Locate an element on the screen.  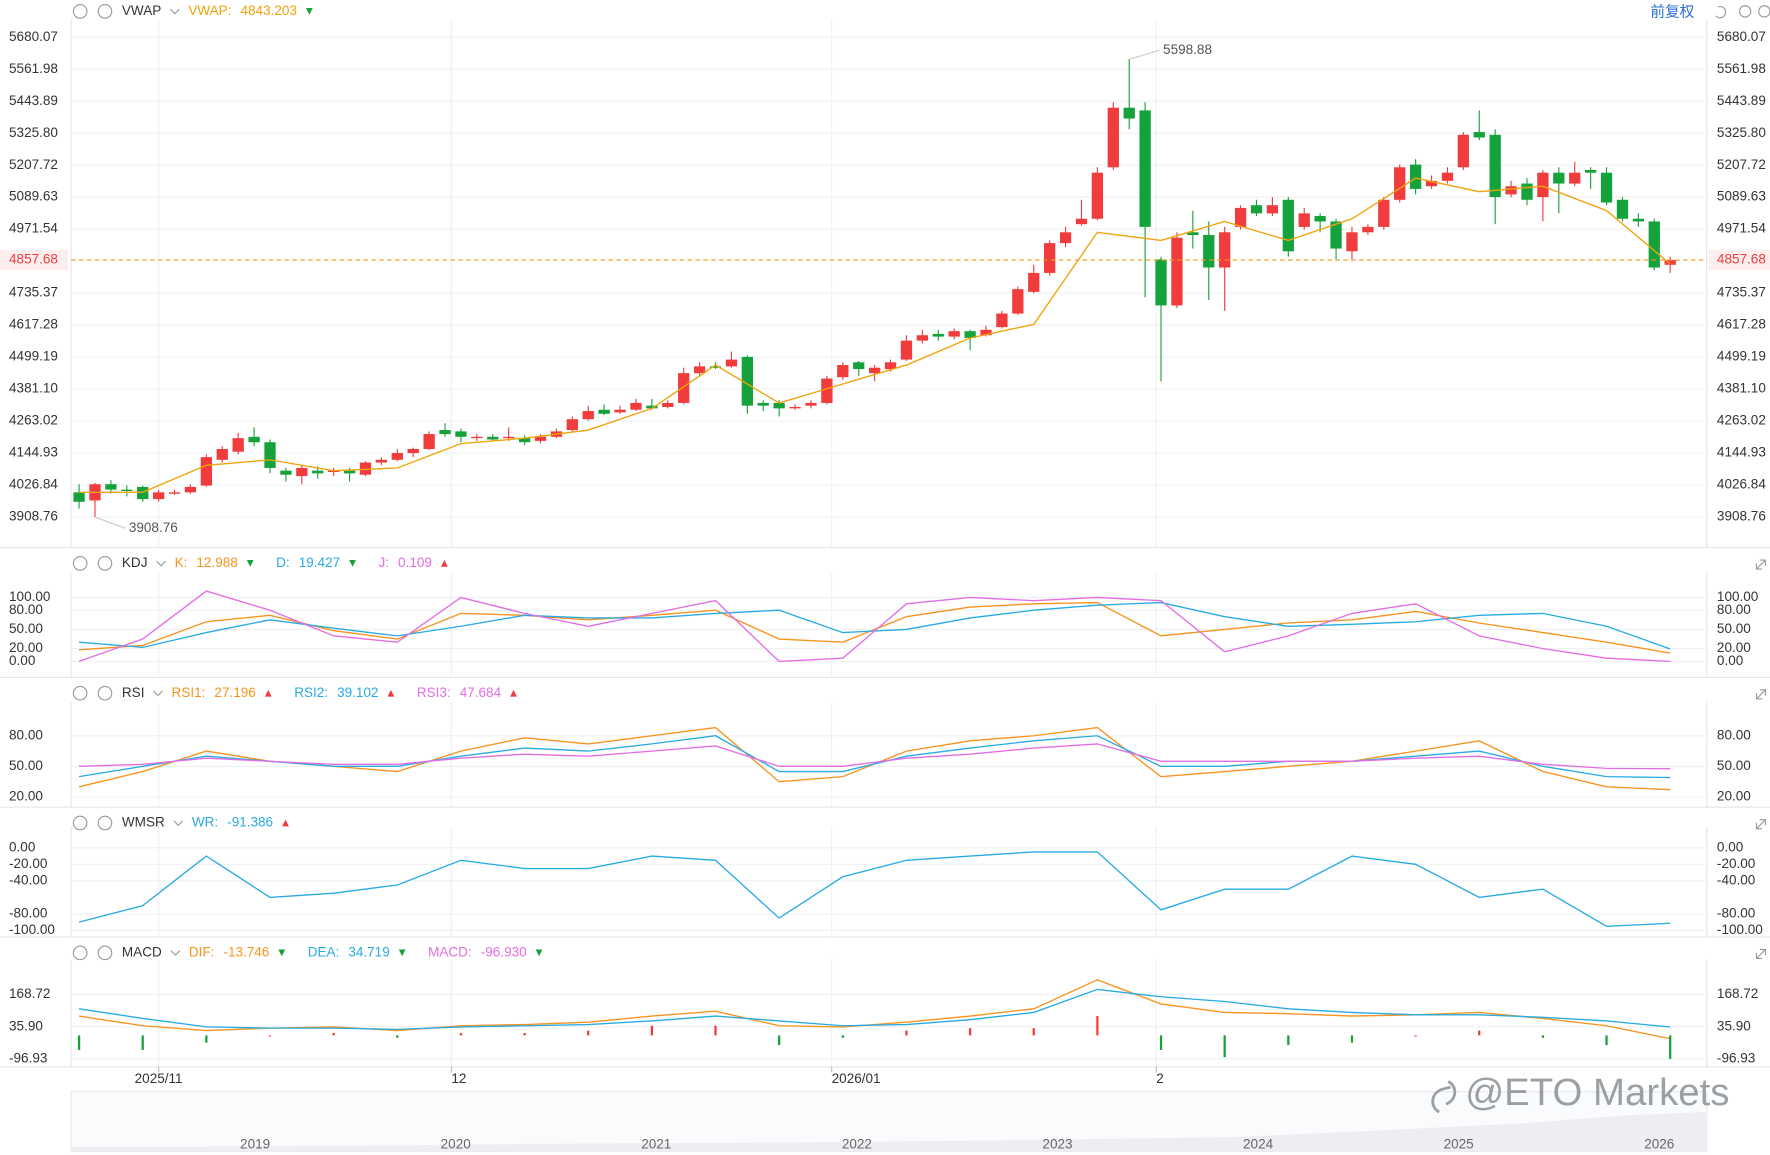
navigator-year: 2020 is located at coordinates (456, 1143).